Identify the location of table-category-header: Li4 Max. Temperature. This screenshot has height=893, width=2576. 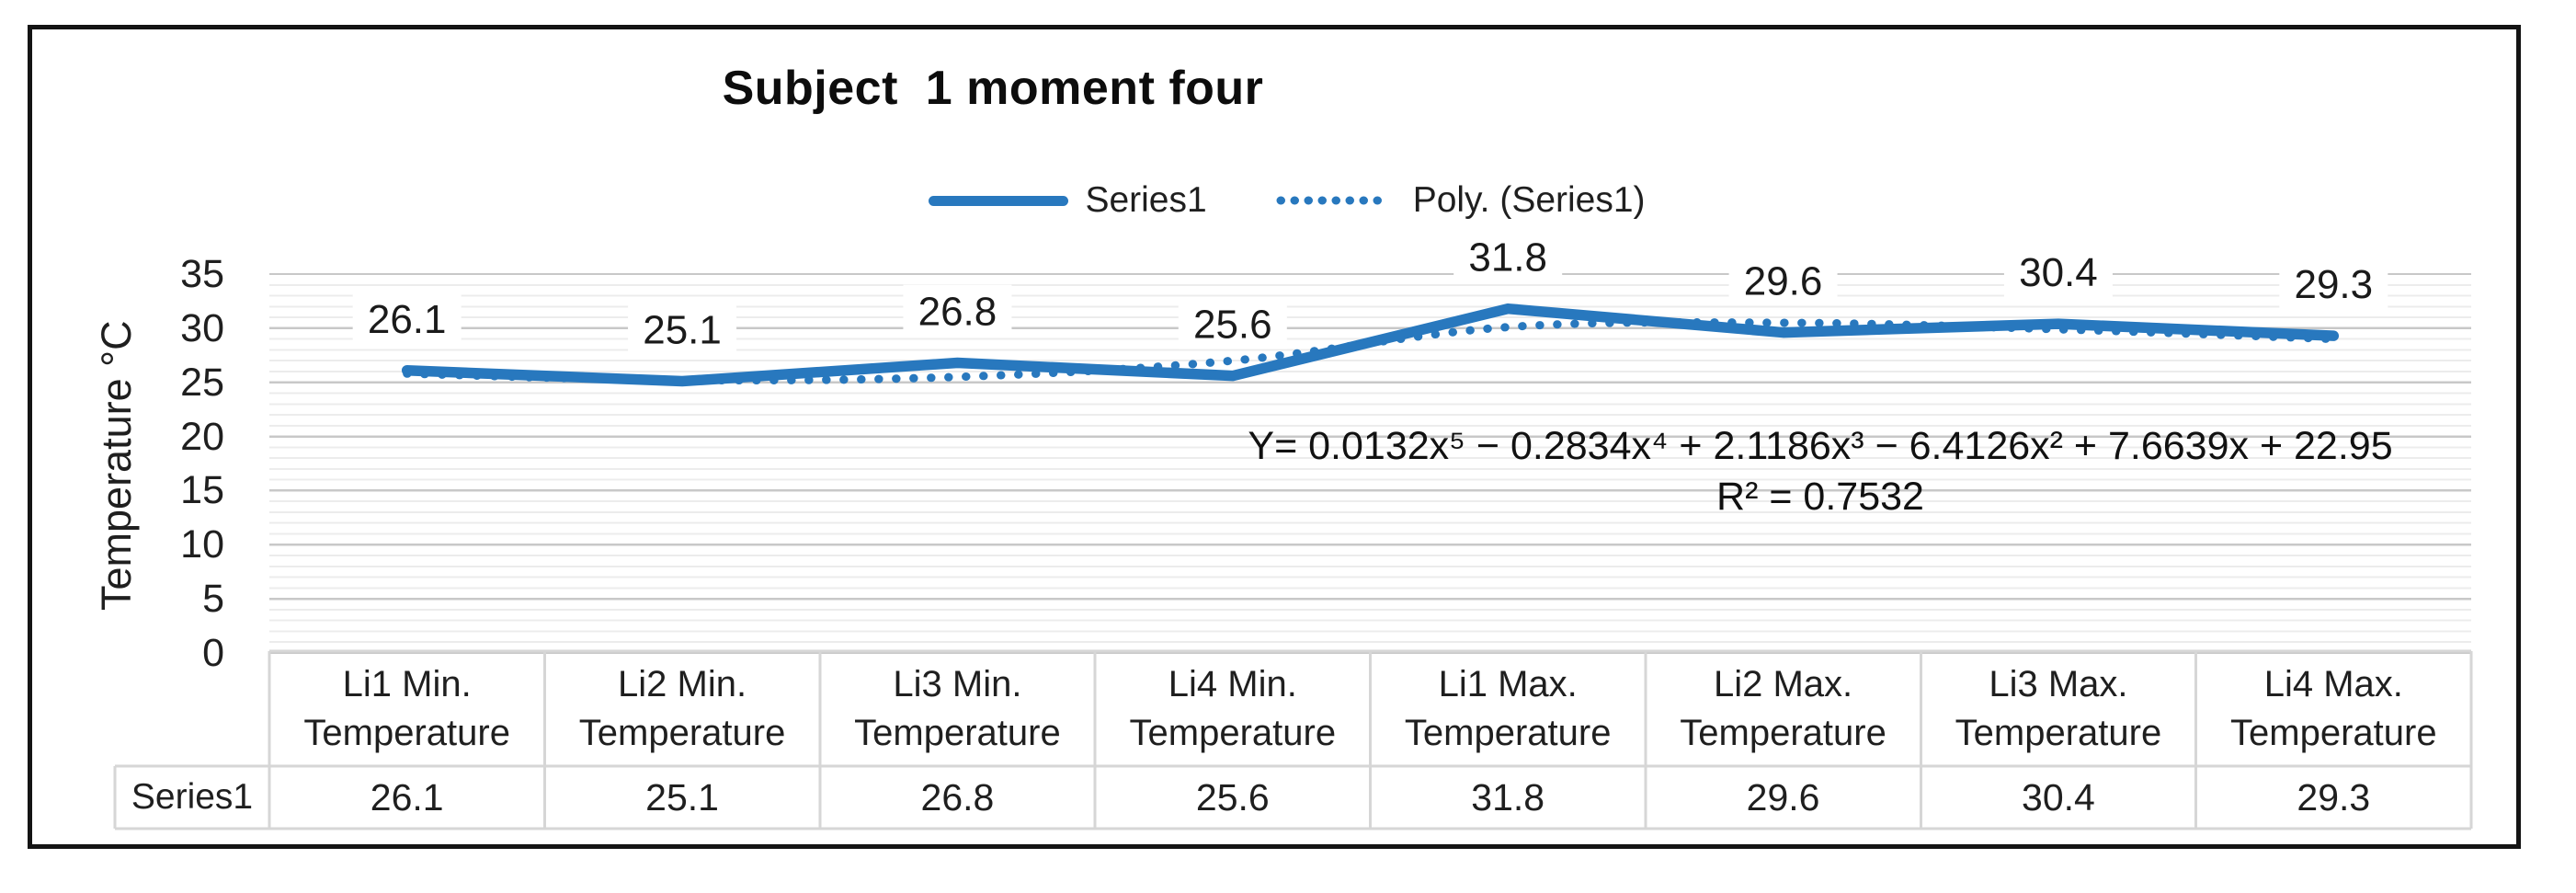
(2333, 708).